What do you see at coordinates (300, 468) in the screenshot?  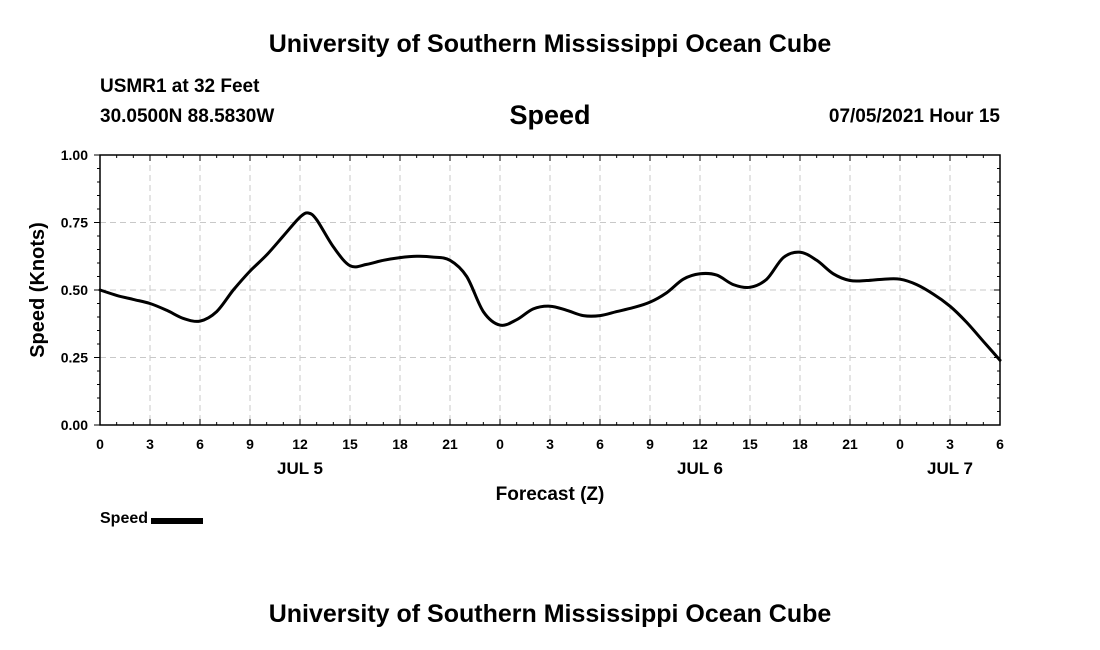 I see `date-label: JUL 5` at bounding box center [300, 468].